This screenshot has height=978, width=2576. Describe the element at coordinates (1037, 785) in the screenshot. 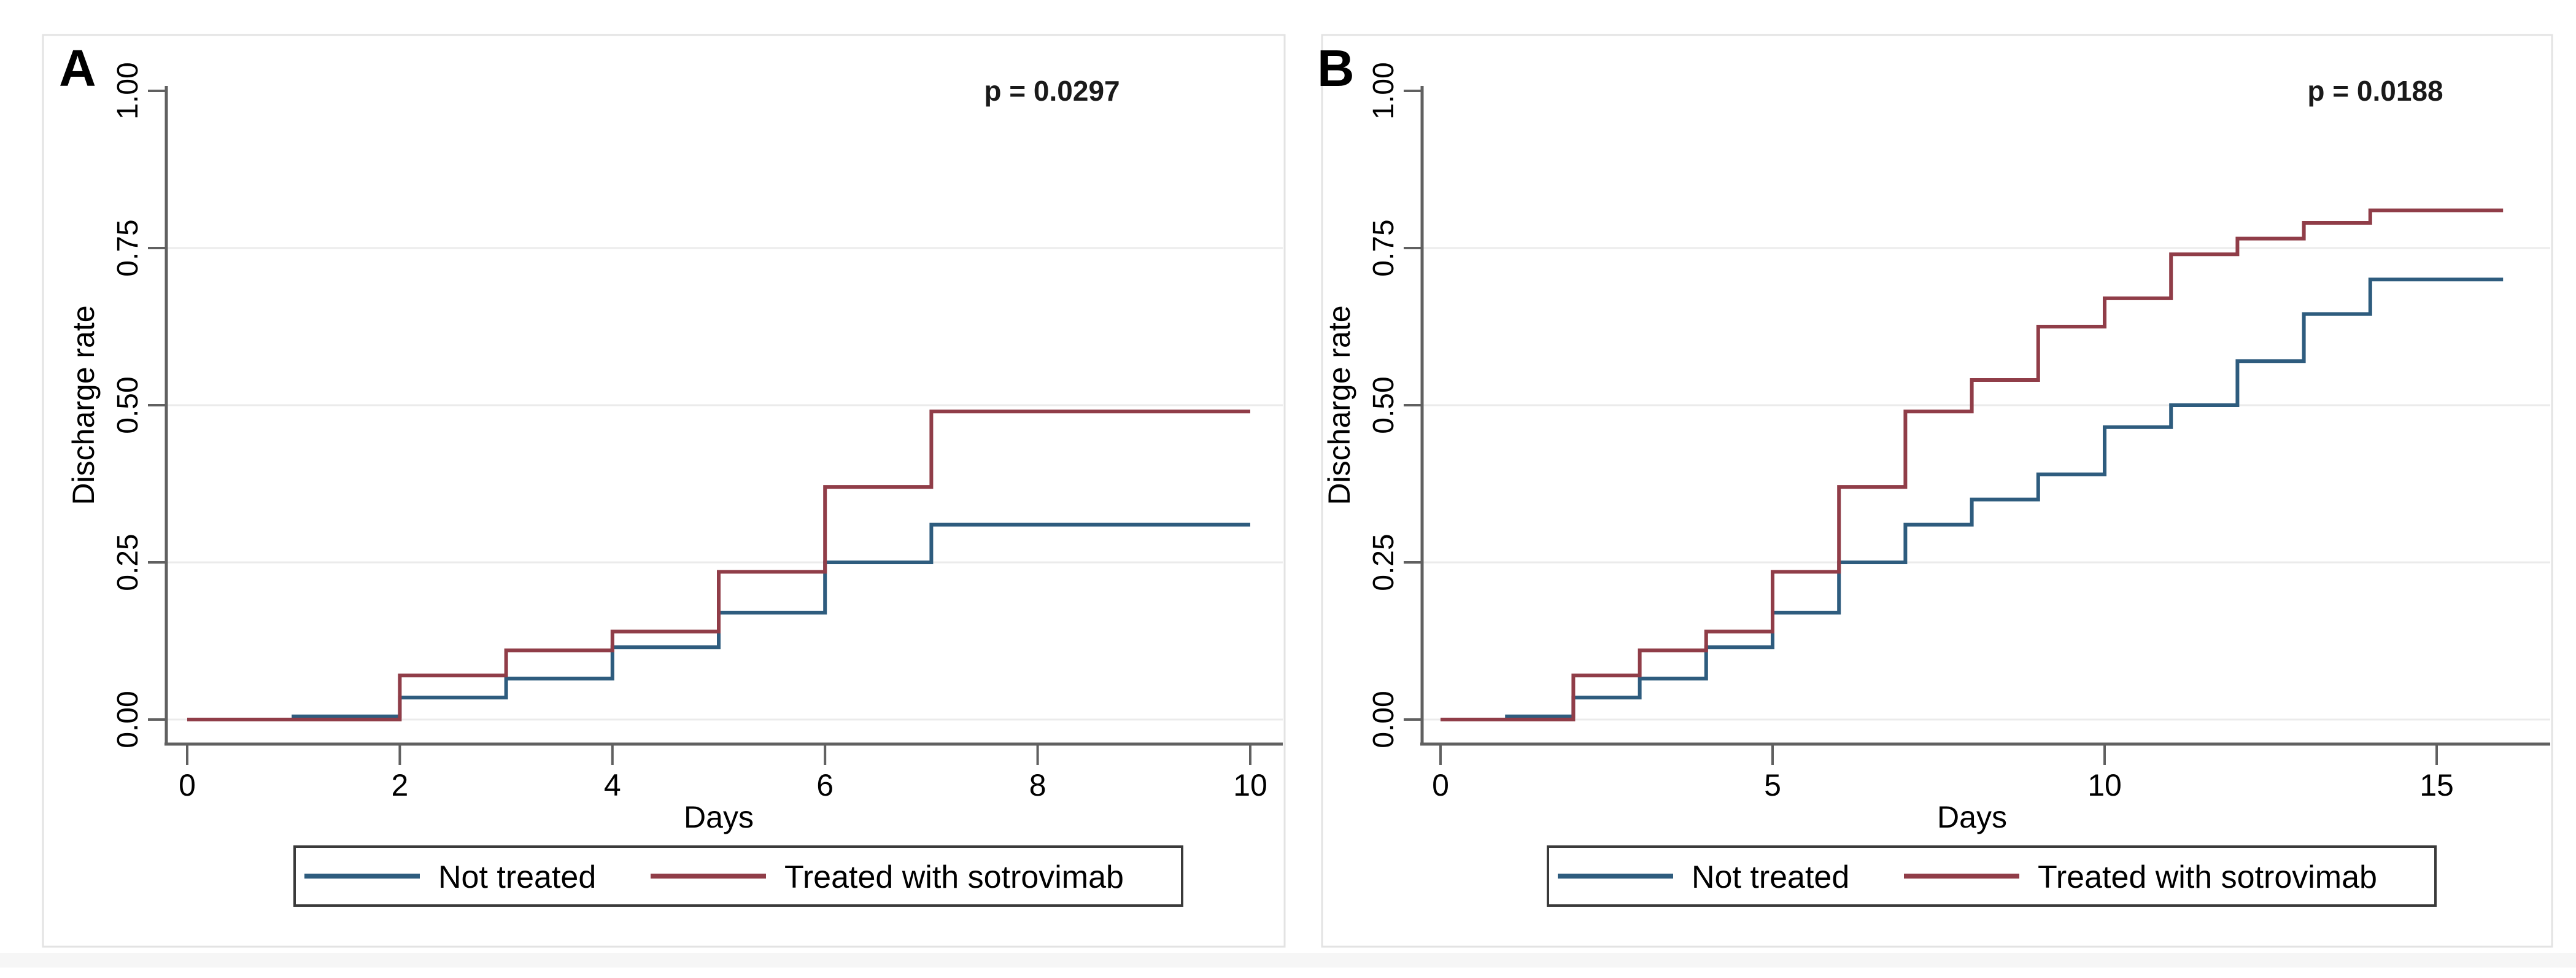

I see `x-tick-label: 8` at that location.